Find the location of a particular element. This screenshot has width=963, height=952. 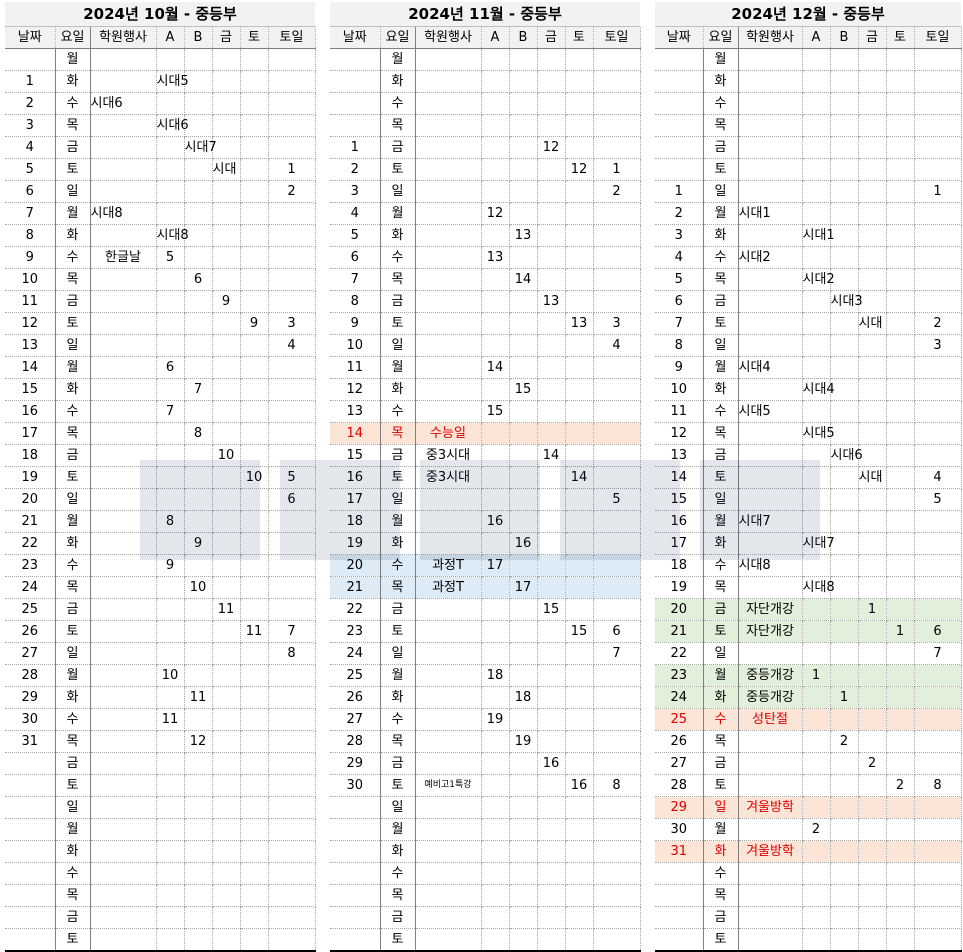

table-row: 화 is located at coordinates (485, 81).